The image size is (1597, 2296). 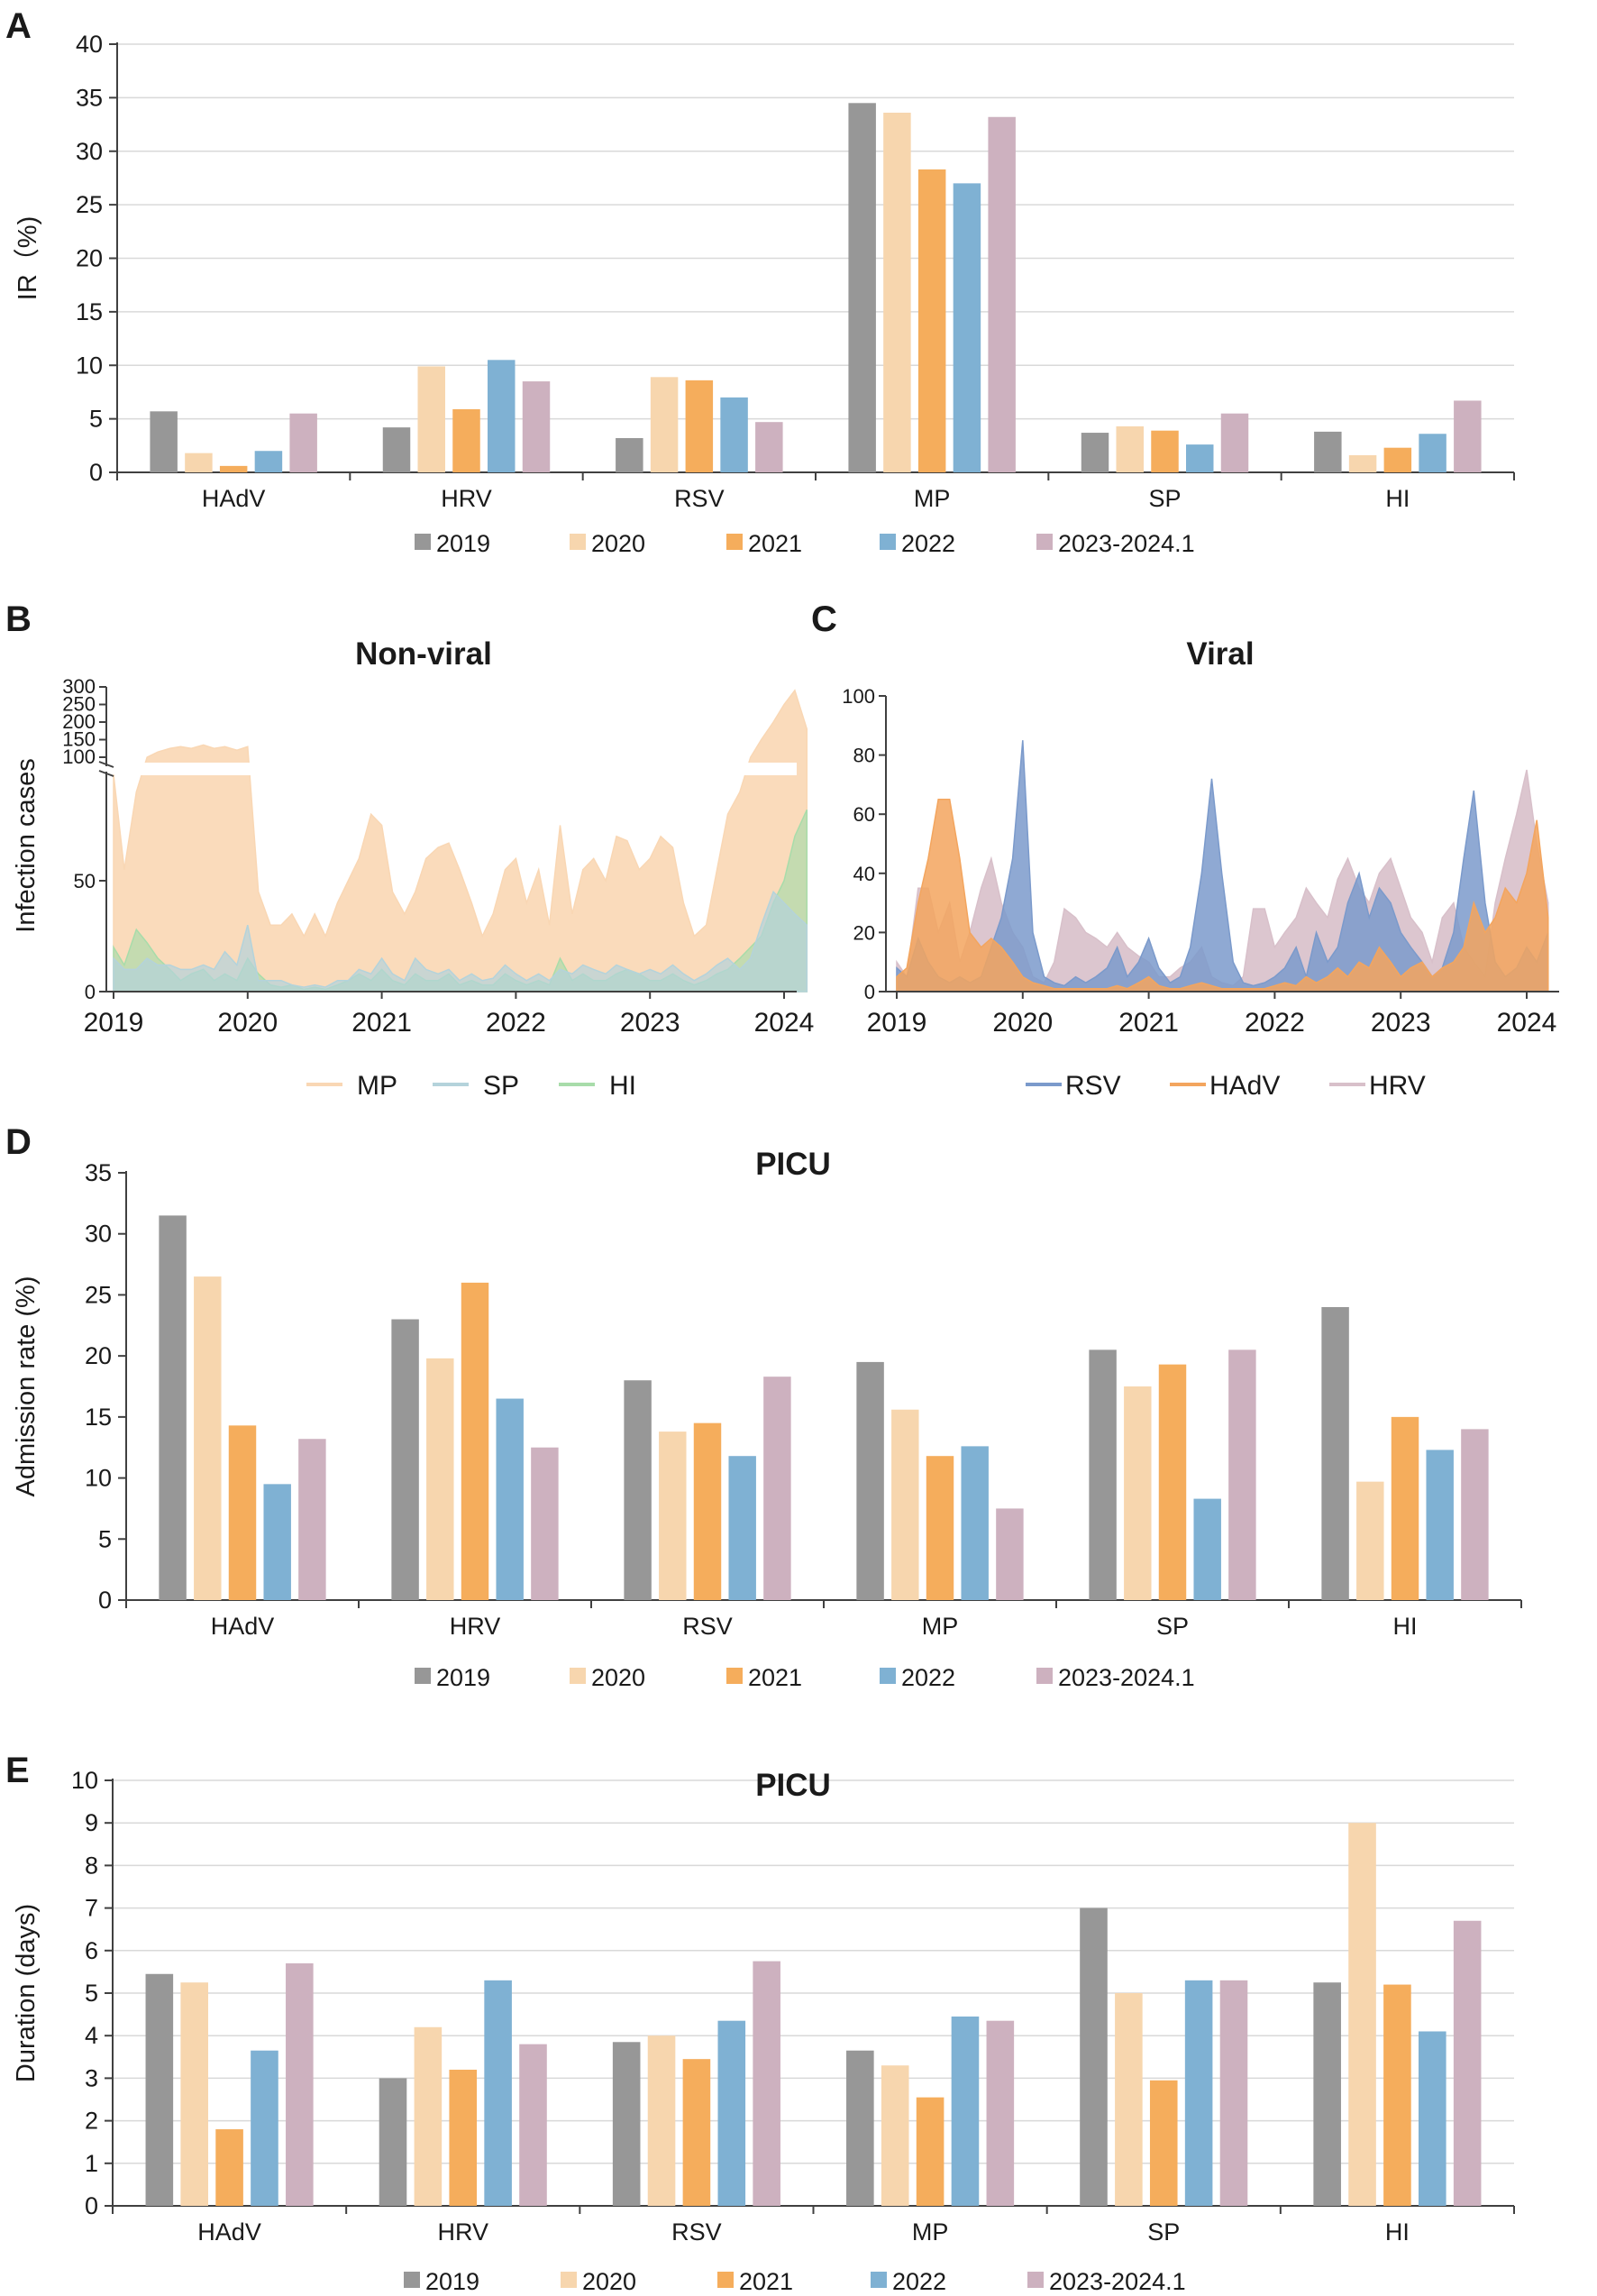 What do you see at coordinates (793, 1785) in the screenshot?
I see `panel-e-title: PICU` at bounding box center [793, 1785].